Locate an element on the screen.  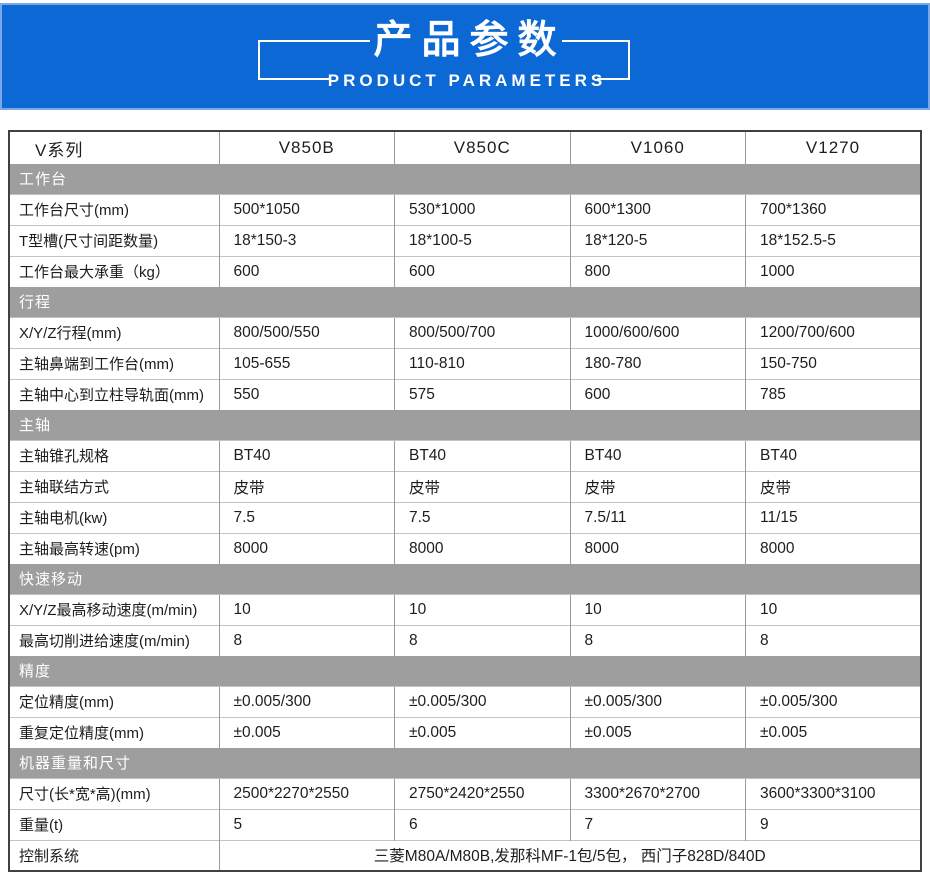
section-row: 主轴 is located at coordinates (465, 425).